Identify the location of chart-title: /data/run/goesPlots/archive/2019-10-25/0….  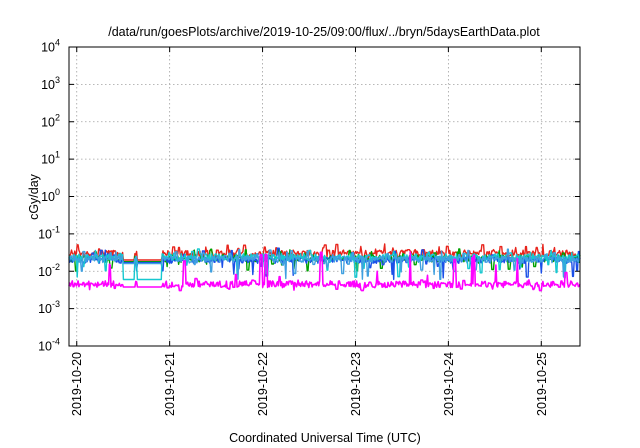
(324, 32).